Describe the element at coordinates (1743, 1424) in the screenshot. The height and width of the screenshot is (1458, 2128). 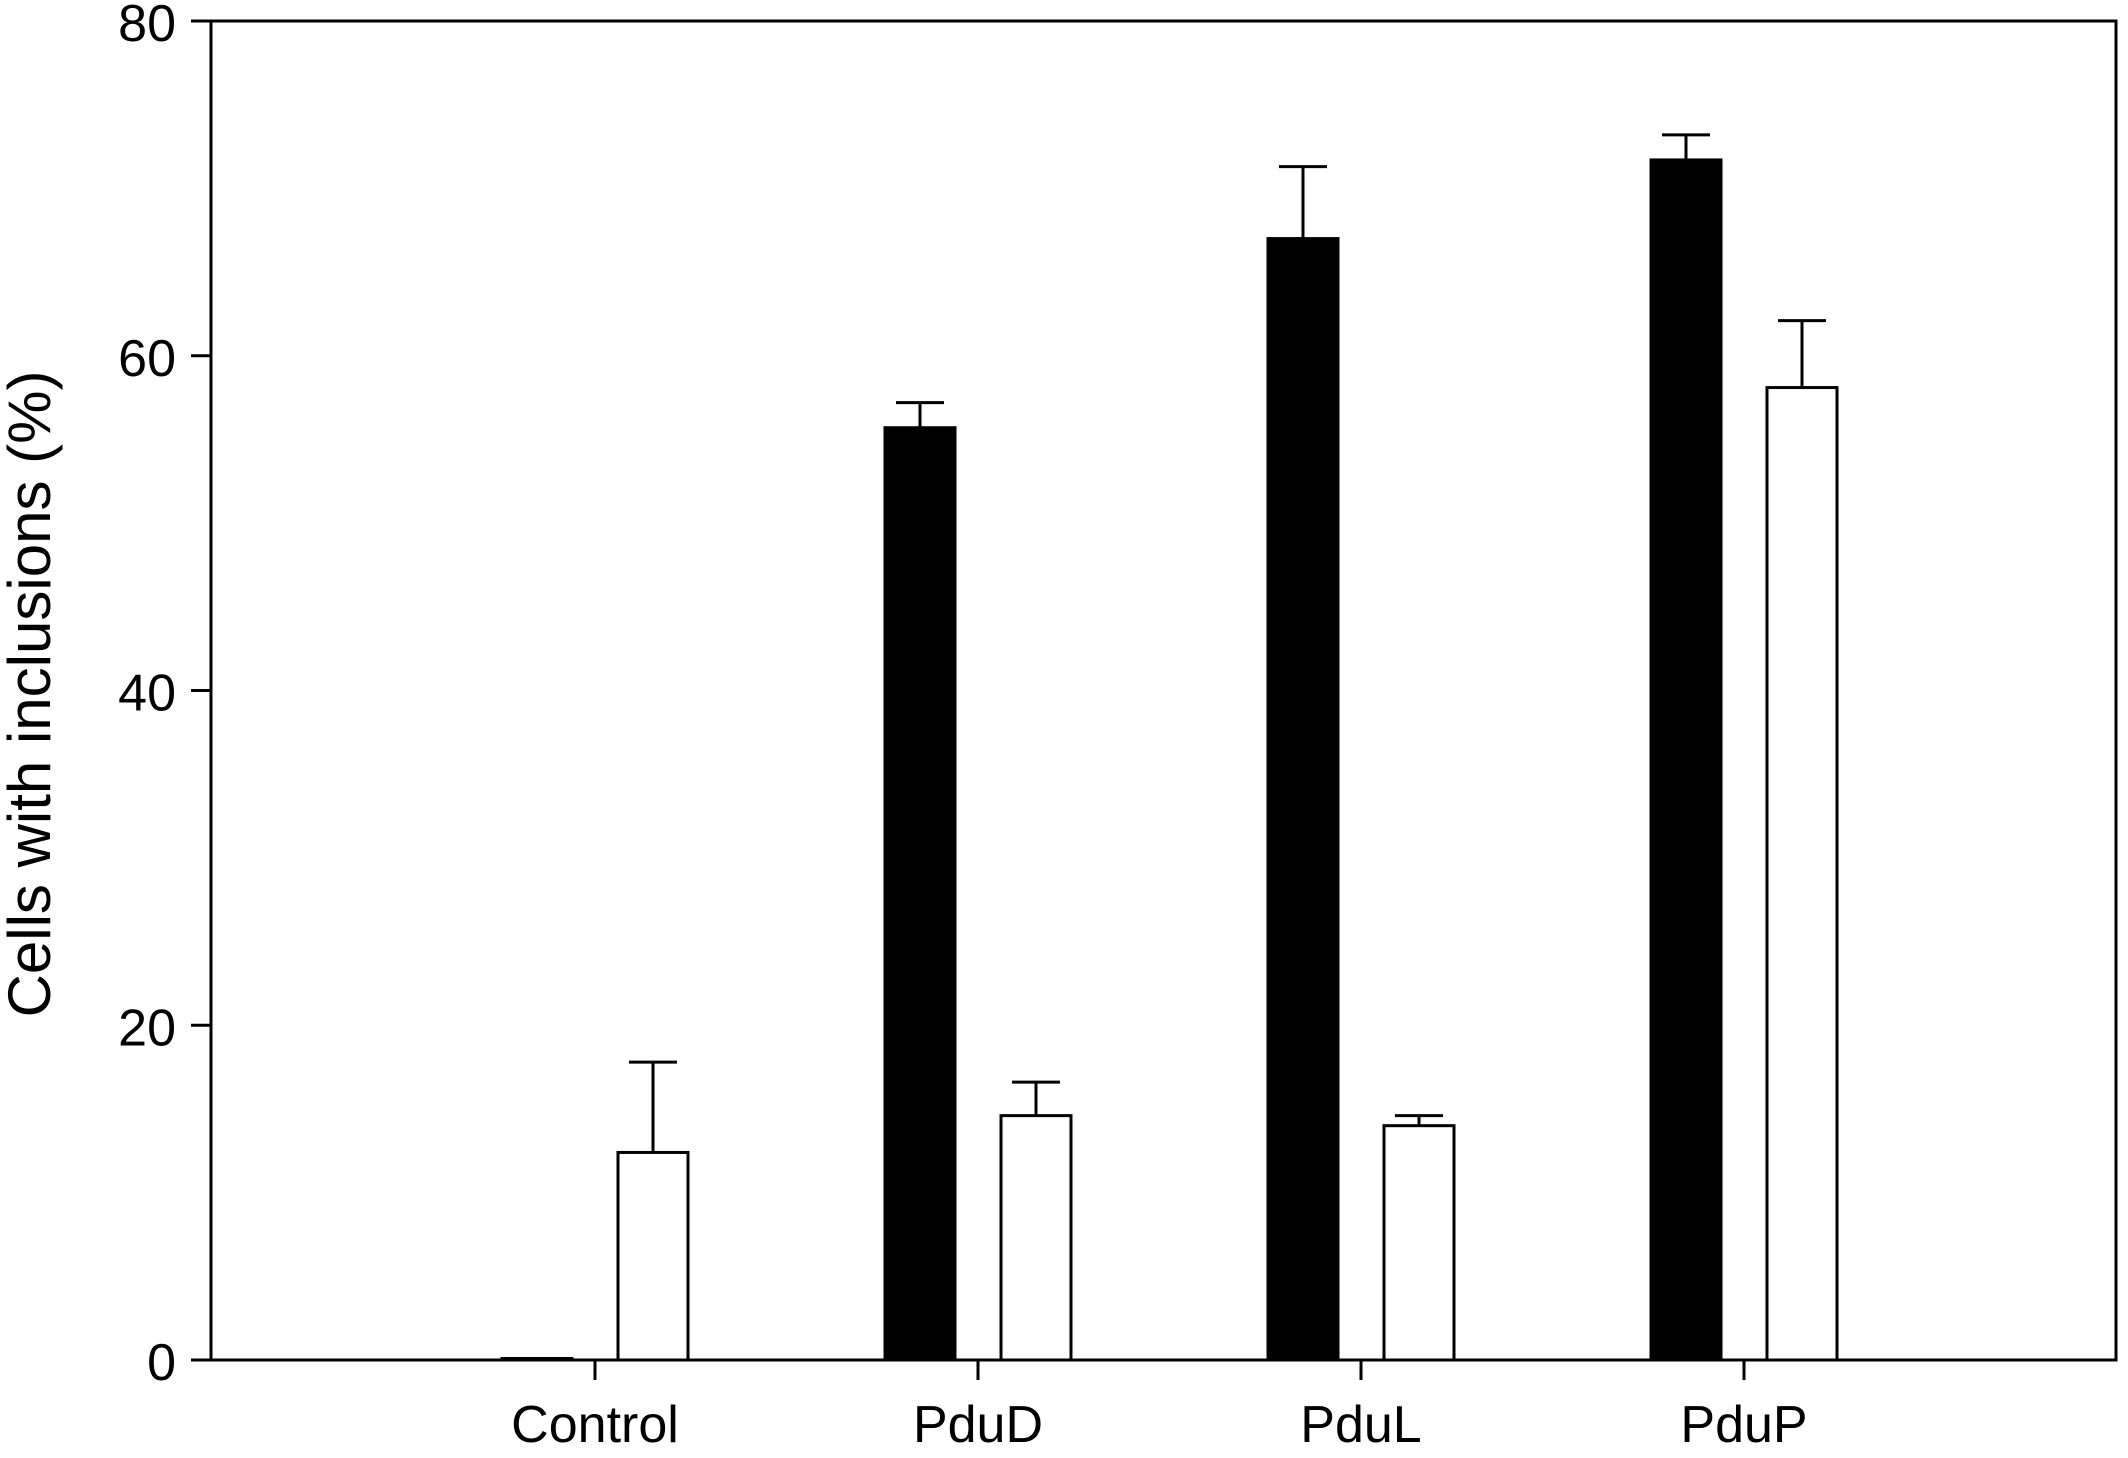
I see `x-tick-label: PduP` at that location.